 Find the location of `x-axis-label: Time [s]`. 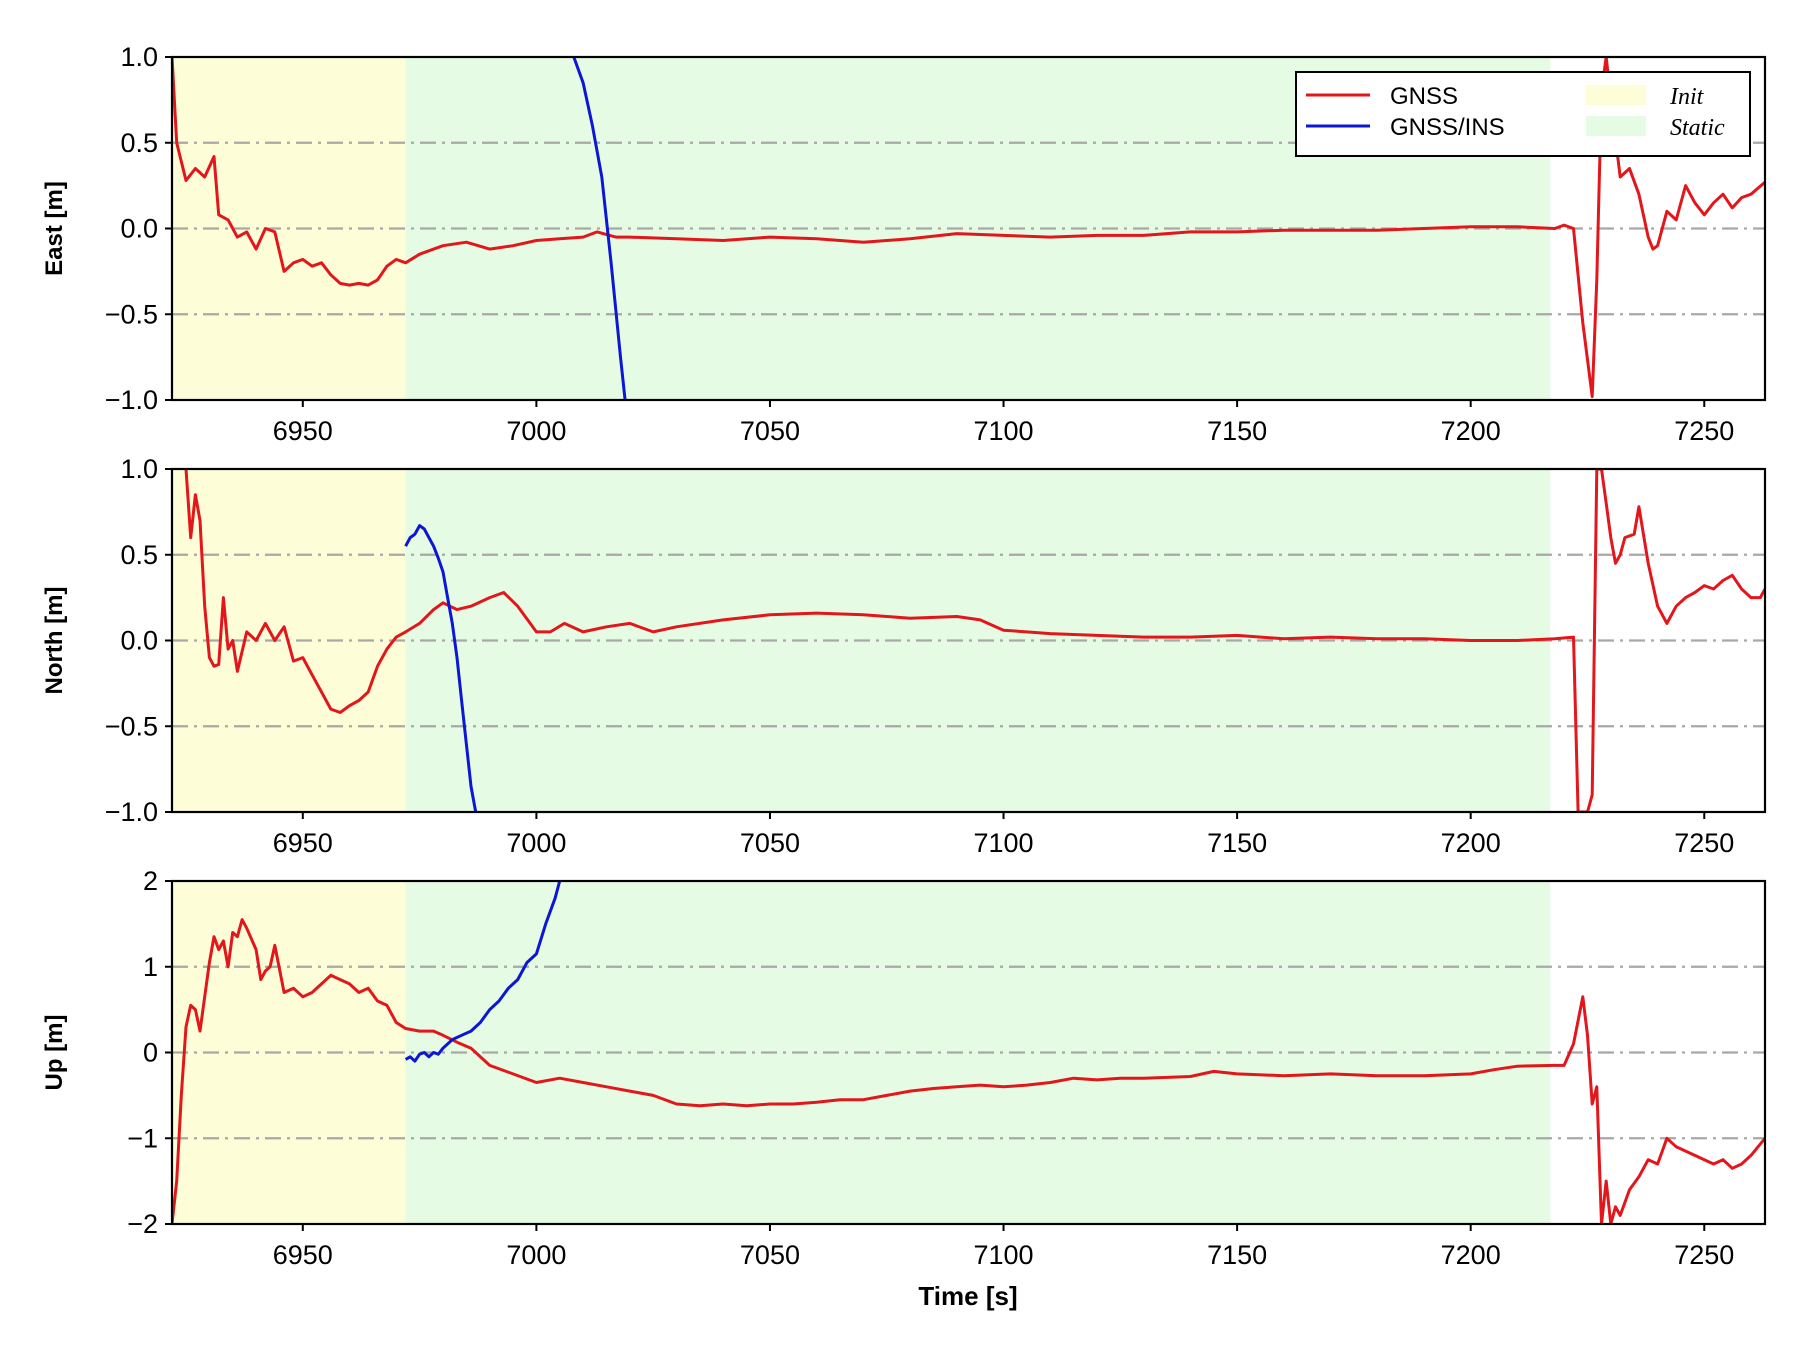

x-axis-label: Time [s] is located at coordinates (967, 1296).